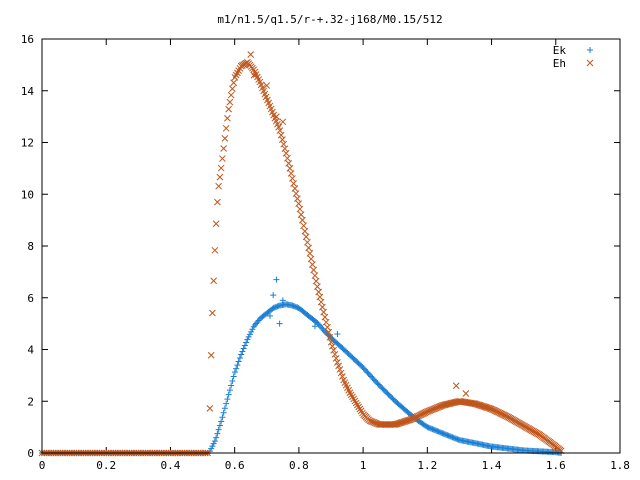 The height and width of the screenshot is (480, 640). What do you see at coordinates (30, 401) in the screenshot?
I see `y-tick-label: 2` at bounding box center [30, 401].